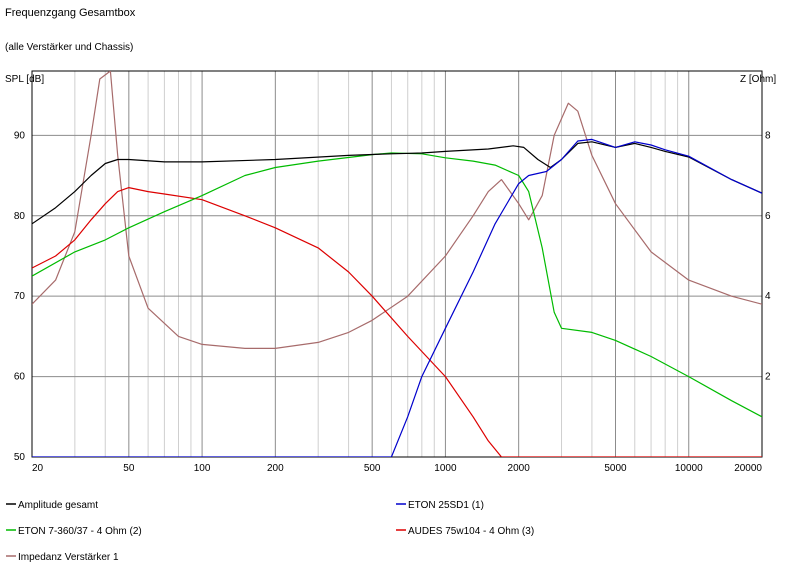  Describe the element at coordinates (471, 531) in the screenshot. I see `legend-label: AUDES 75w104 - 4 Ohm (3)` at that location.